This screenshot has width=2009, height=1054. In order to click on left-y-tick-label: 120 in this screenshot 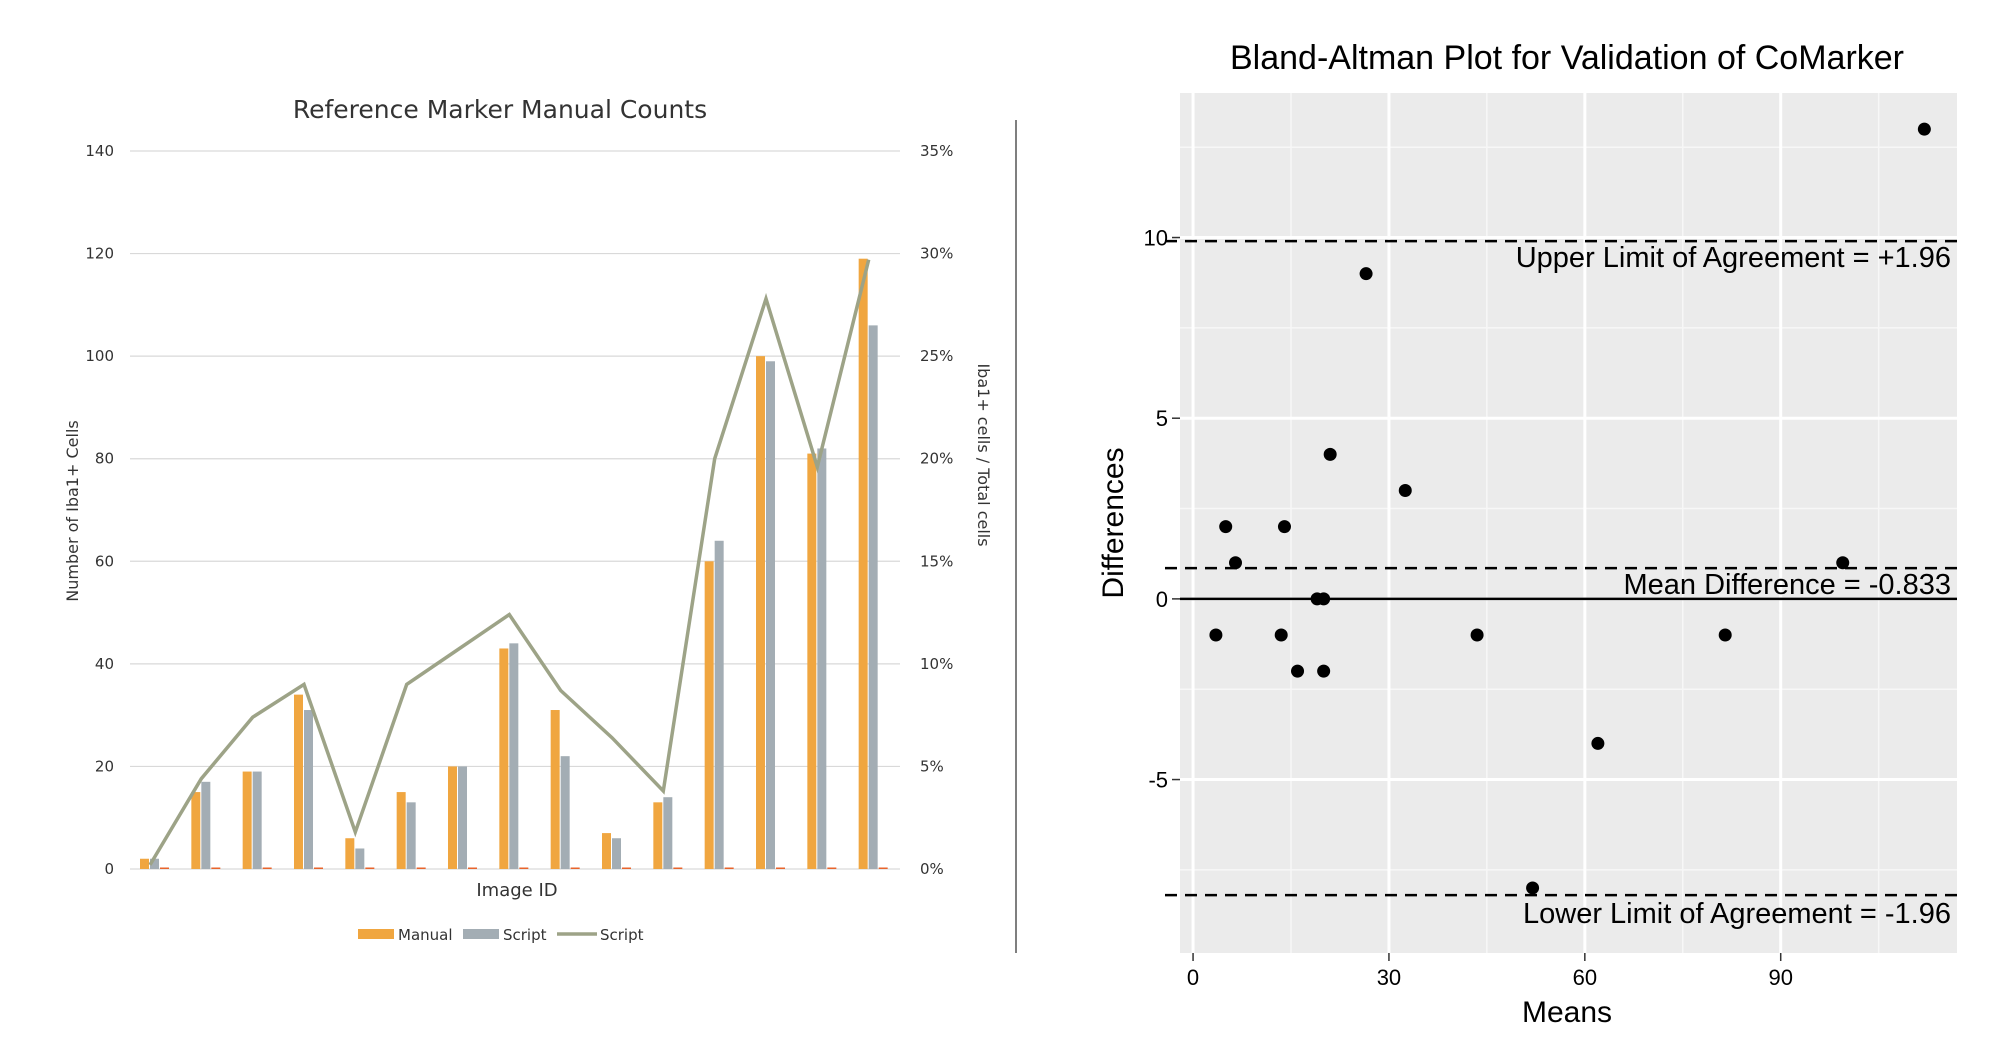, I will do `click(99, 254)`.